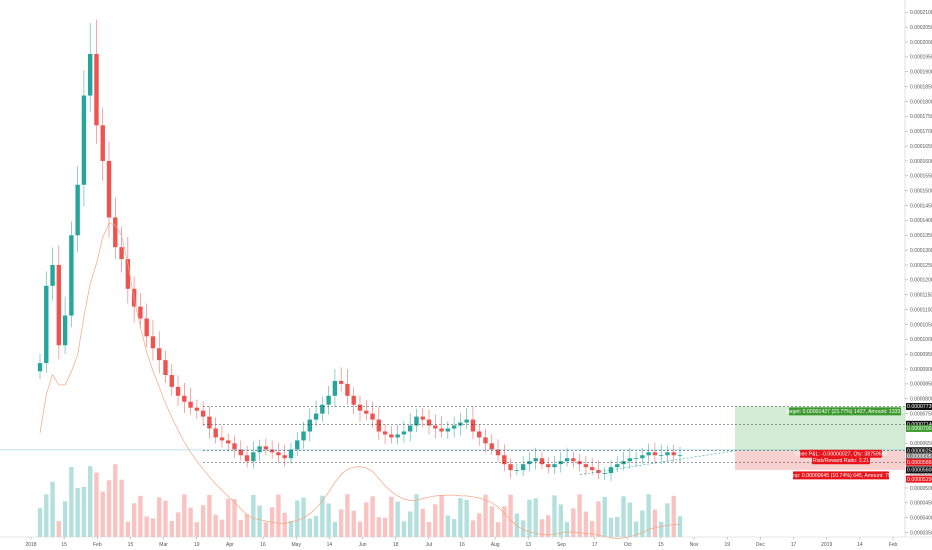 The width and height of the screenshot is (932, 550). Describe the element at coordinates (919, 451) in the screenshot. I see `entry-price-tag: 0.00006253` at that location.